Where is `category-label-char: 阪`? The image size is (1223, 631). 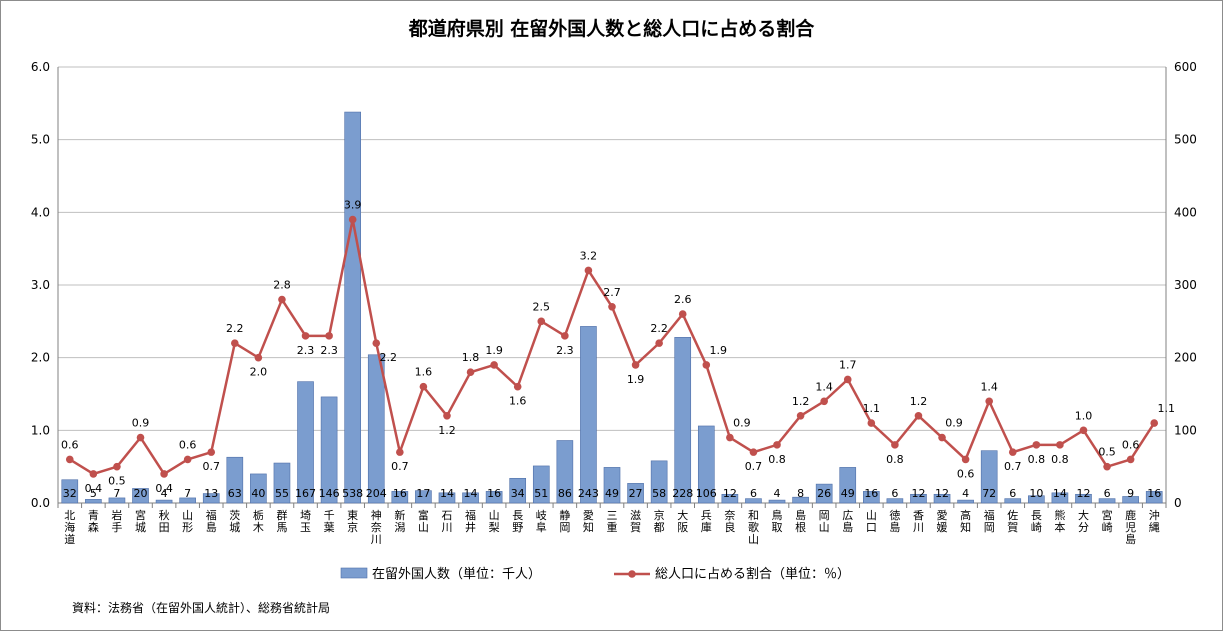 category-label-char: 阪 is located at coordinates (682, 527).